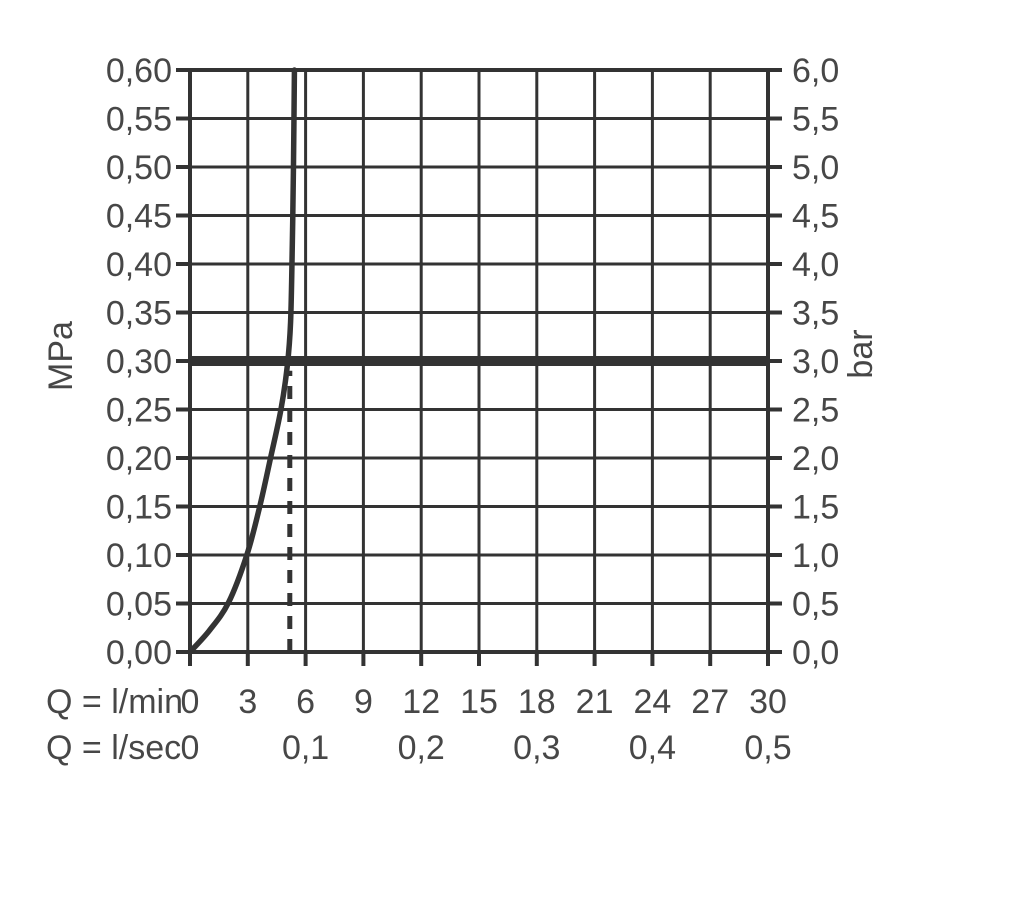 The image size is (1024, 920). What do you see at coordinates (861, 353) in the screenshot?
I see `right-axis-unit-label: bar` at bounding box center [861, 353].